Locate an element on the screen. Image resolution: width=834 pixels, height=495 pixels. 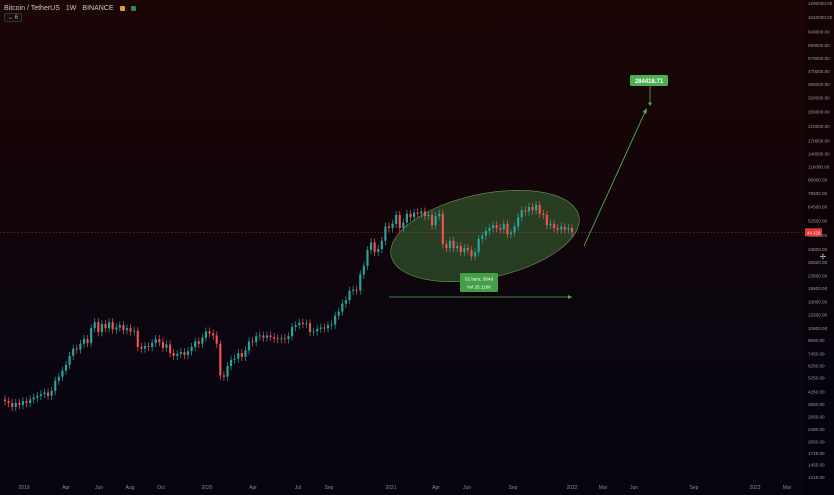
y-tick-label: 320000.00 is located at coordinates (819, 97).